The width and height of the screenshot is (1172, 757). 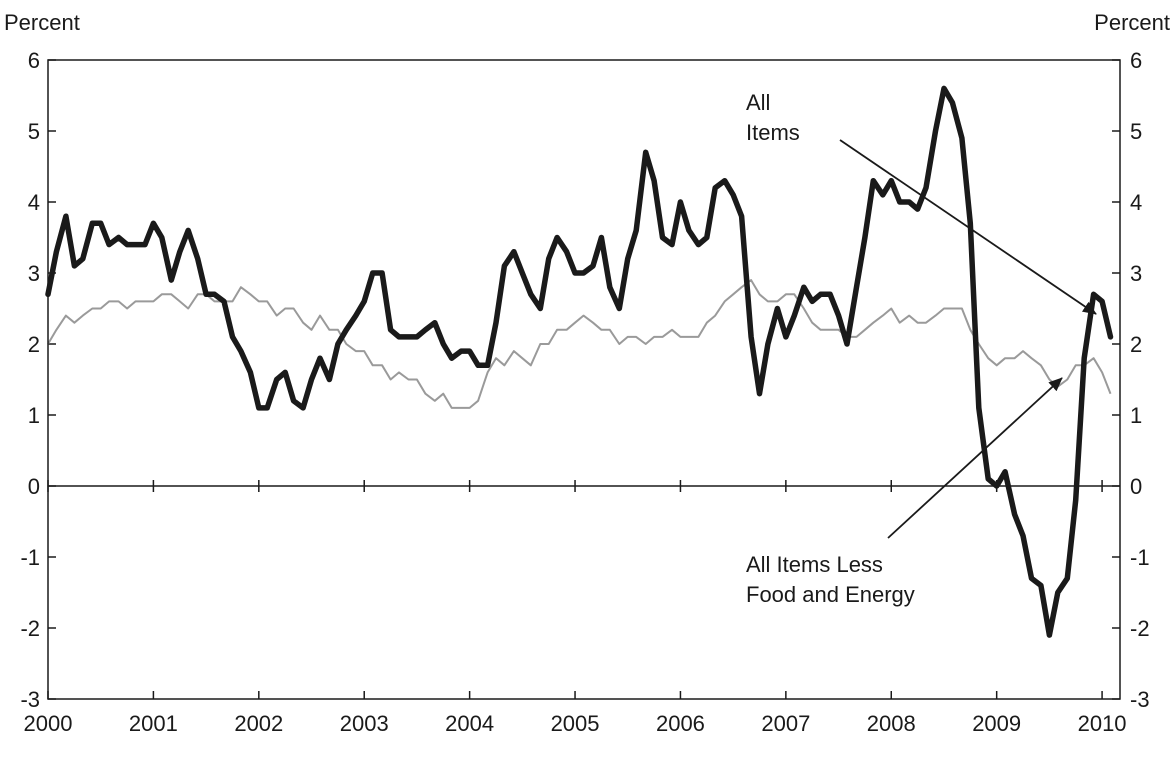 I want to click on annotation-label-all_items: Items, so click(x=773, y=132).